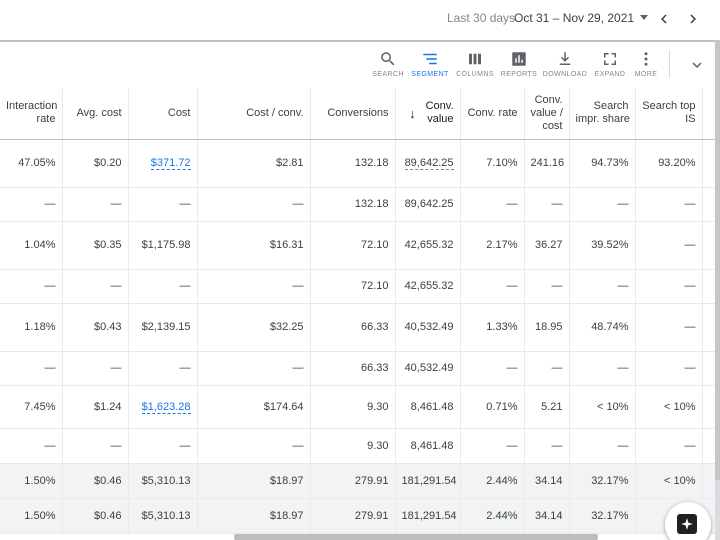  Describe the element at coordinates (492, 327) in the screenshot. I see `cell-conv-rate: 1.33%` at that location.